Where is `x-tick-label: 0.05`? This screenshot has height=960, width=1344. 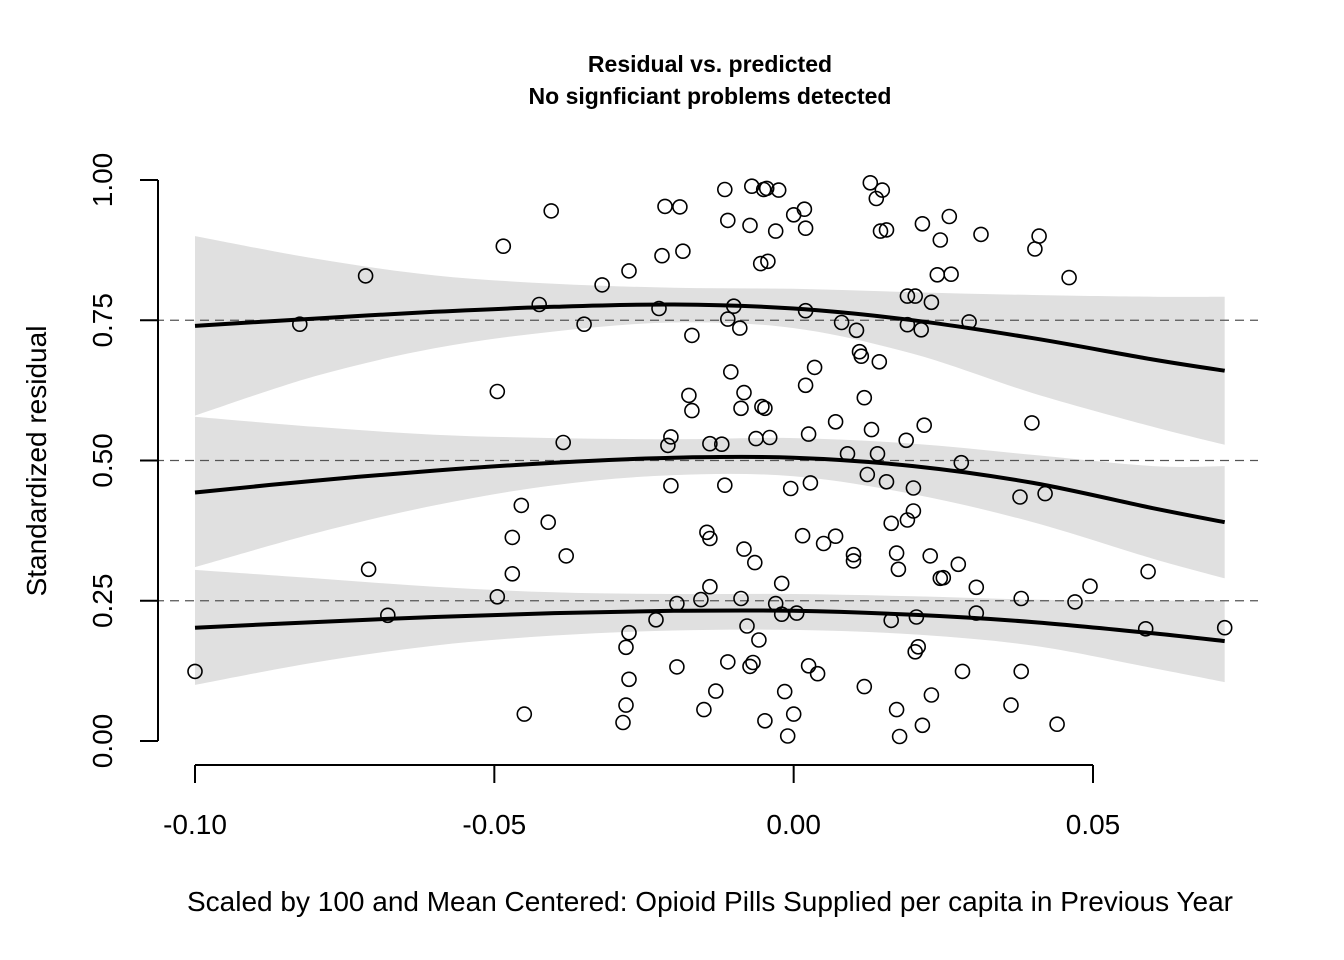 x-tick-label: 0.05 is located at coordinates (1093, 824).